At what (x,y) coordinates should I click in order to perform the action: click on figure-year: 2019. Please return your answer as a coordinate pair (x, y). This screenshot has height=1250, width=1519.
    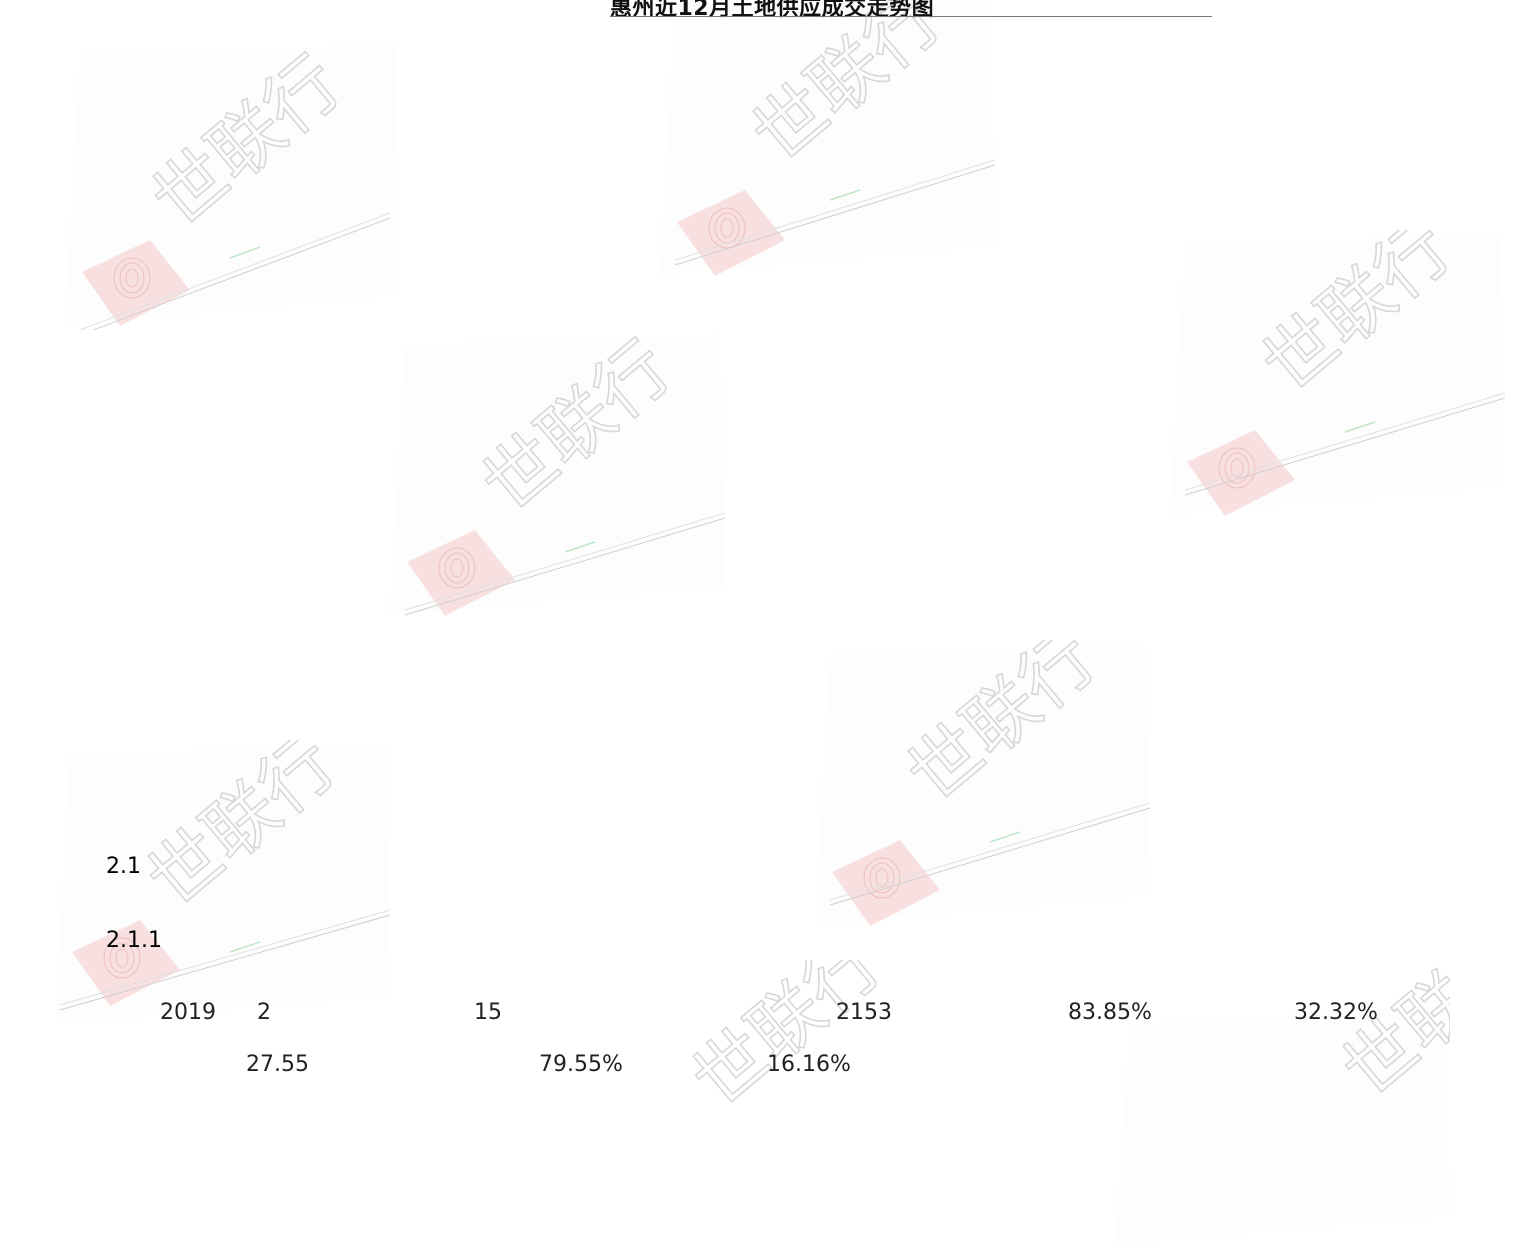
    Looking at the image, I should click on (188, 1012).